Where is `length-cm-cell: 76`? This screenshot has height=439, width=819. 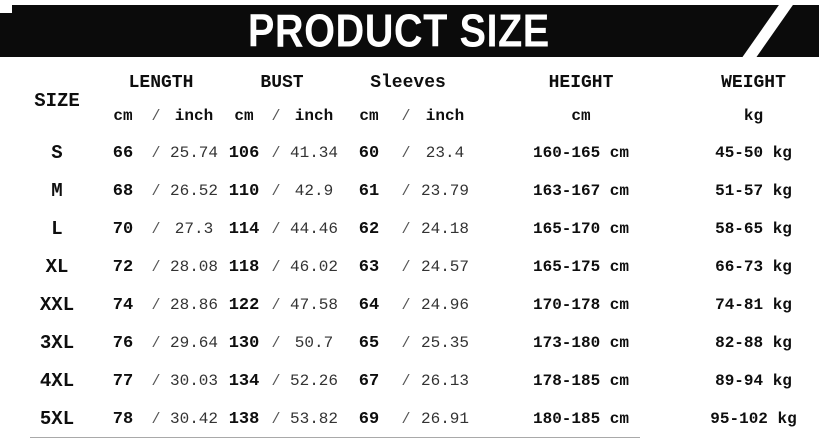 length-cm-cell: 76 is located at coordinates (123, 343).